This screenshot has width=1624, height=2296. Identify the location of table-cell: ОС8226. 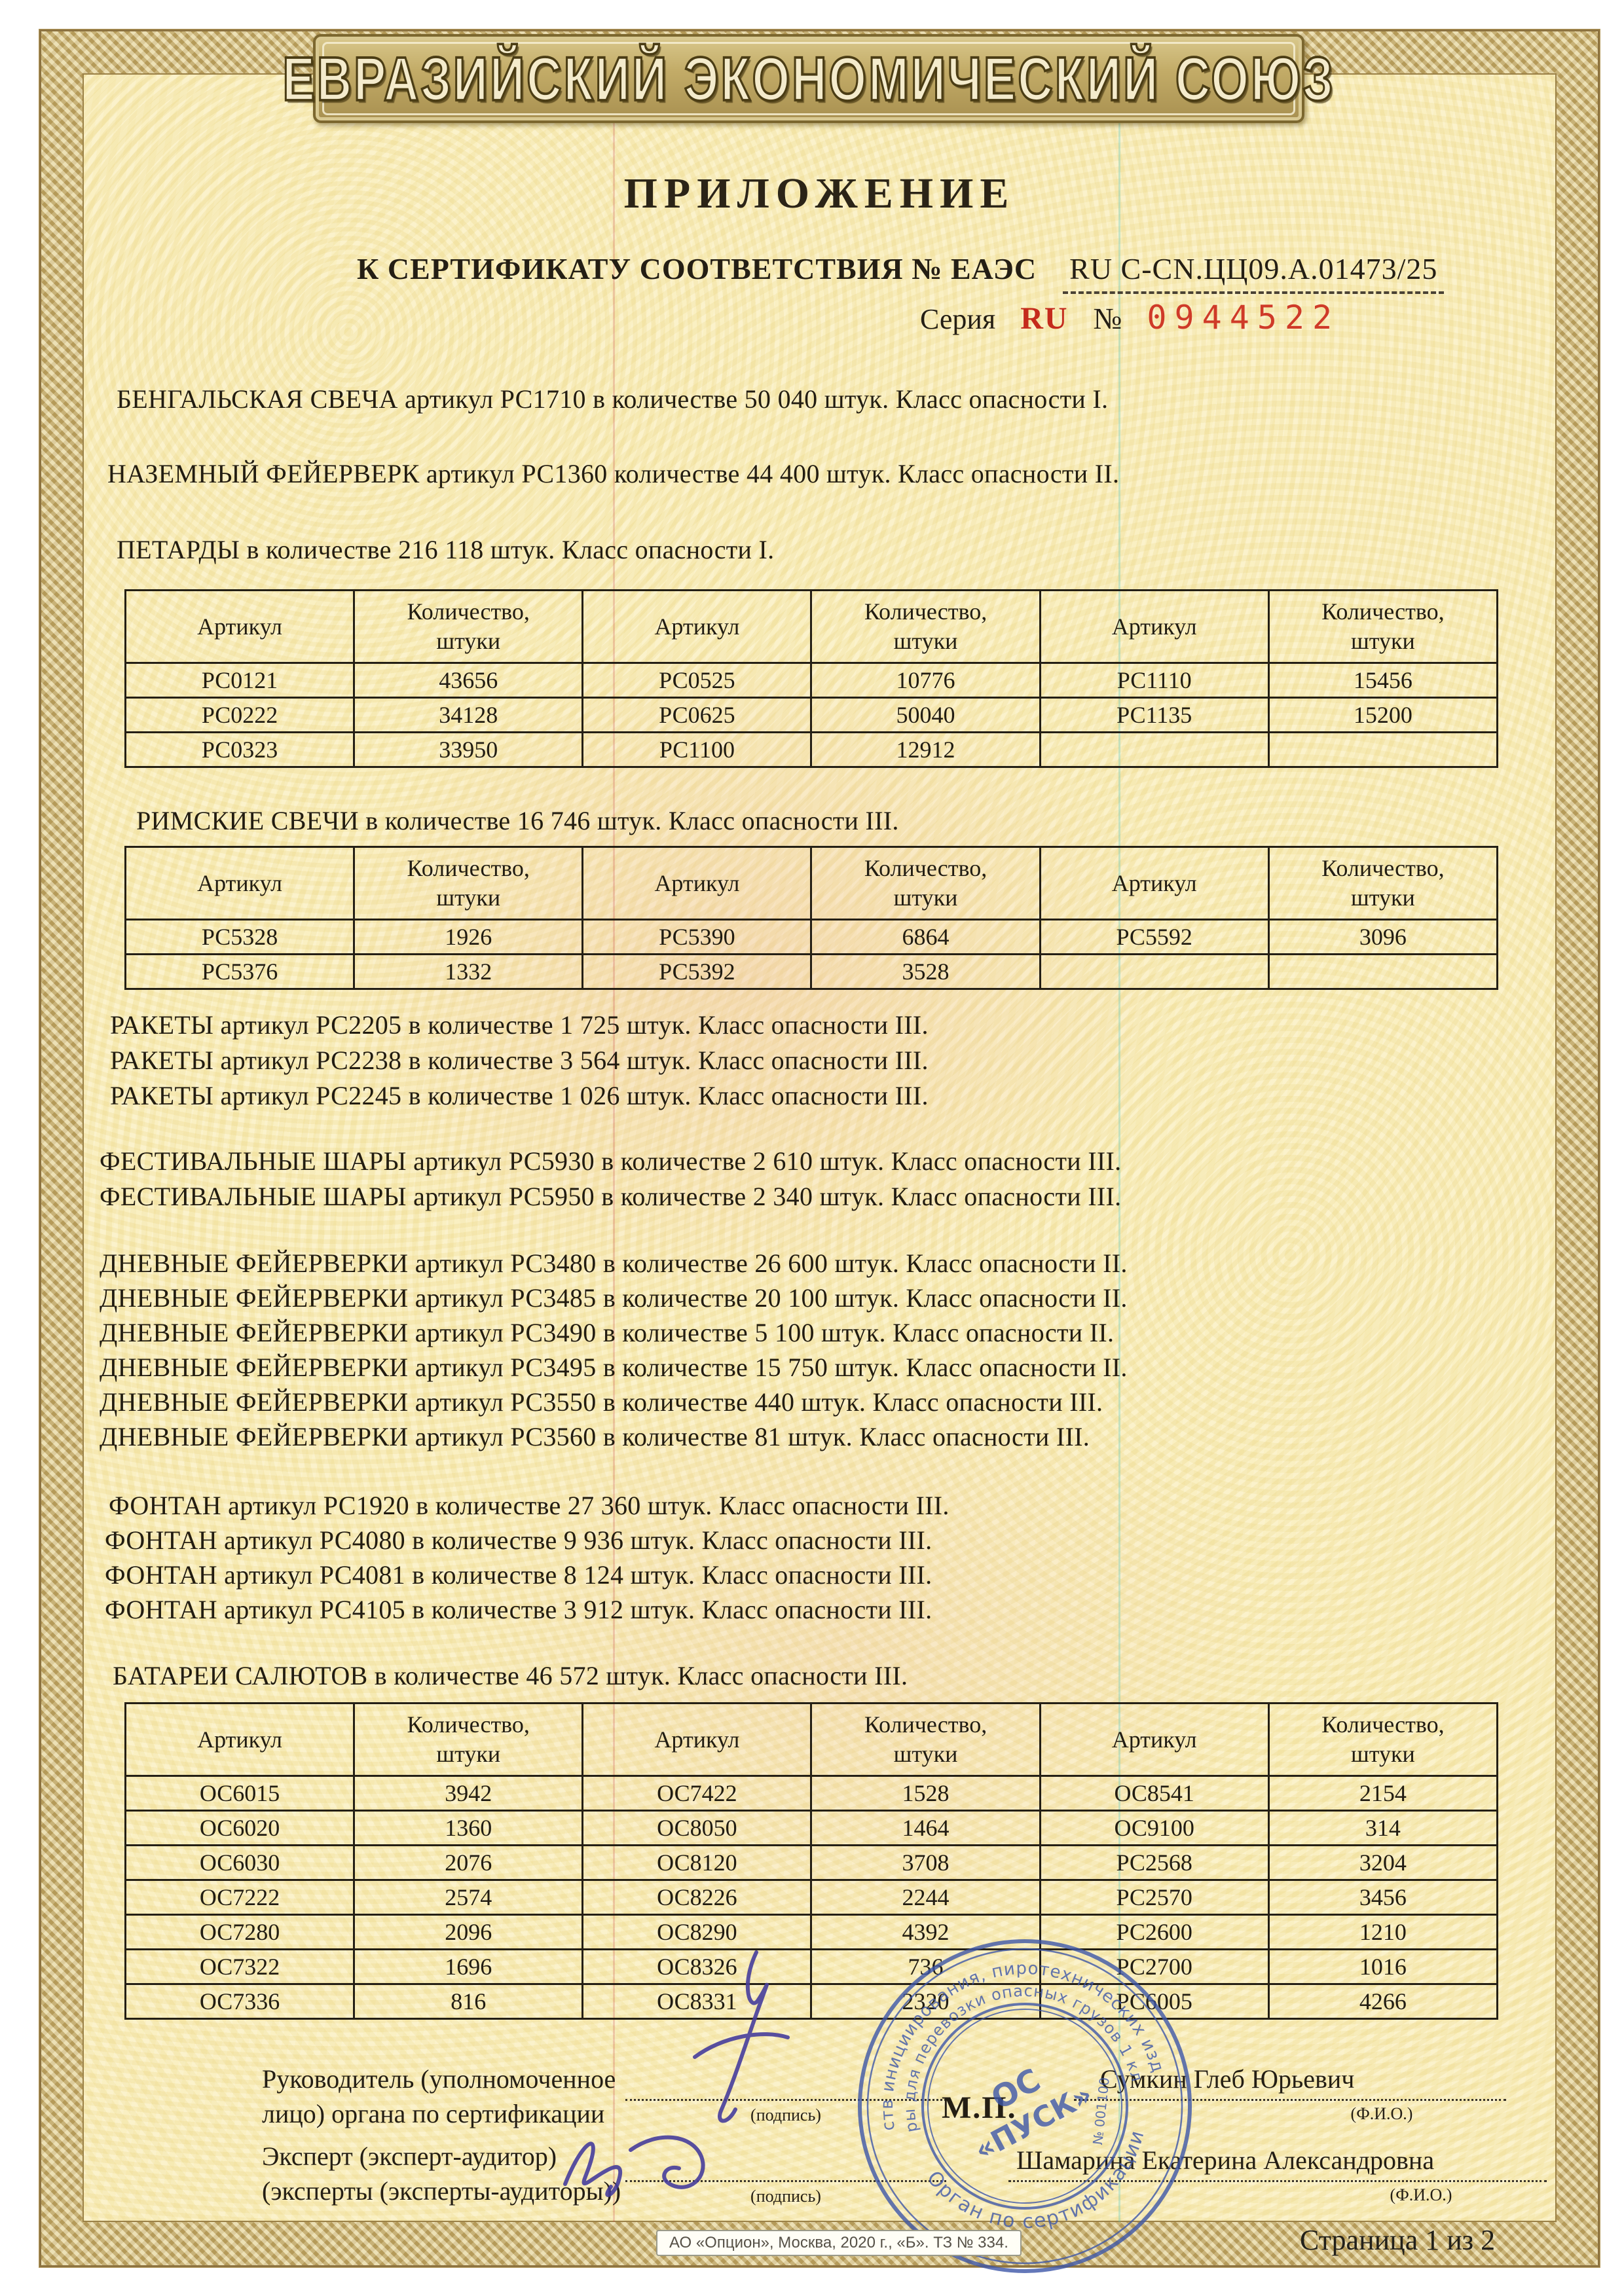
(697, 1897).